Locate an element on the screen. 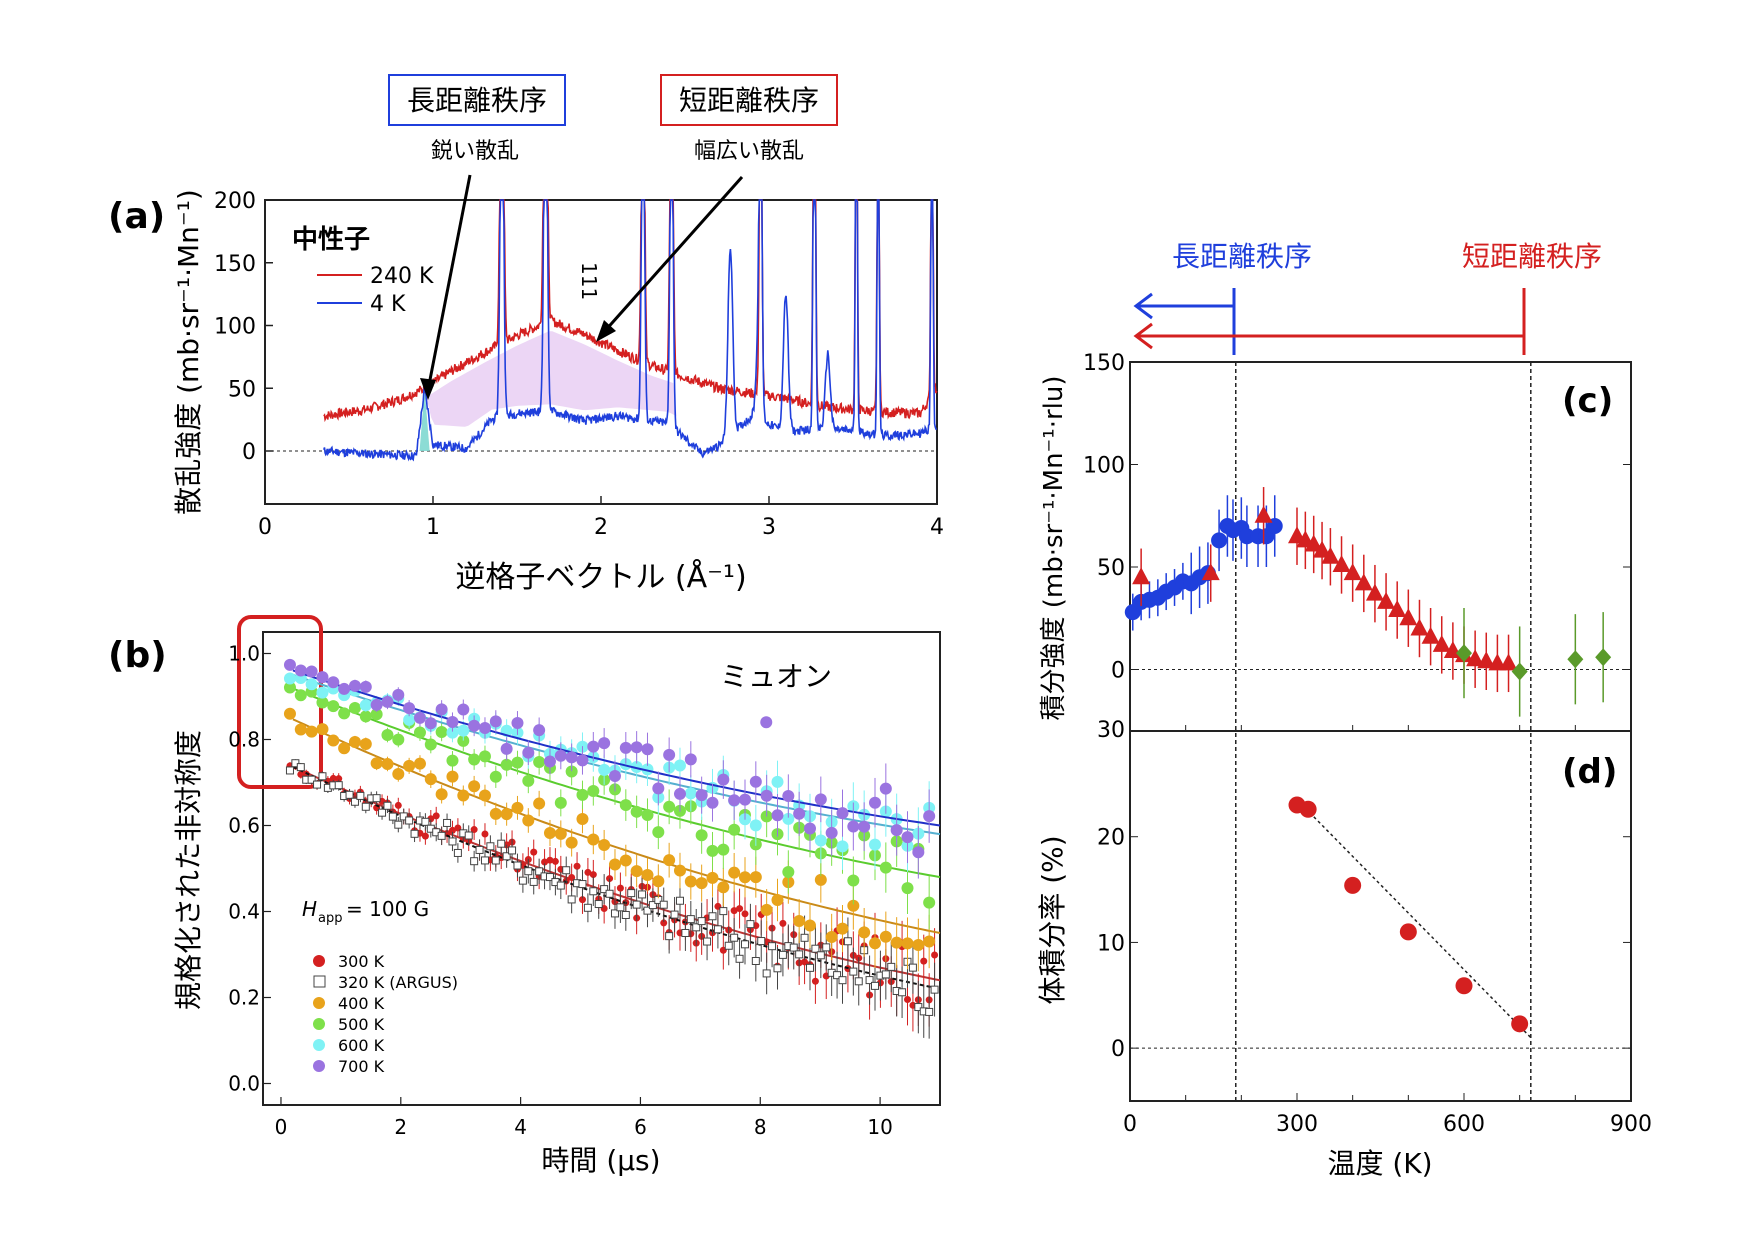  panel-c-point-diamond is located at coordinates (1464, 653).